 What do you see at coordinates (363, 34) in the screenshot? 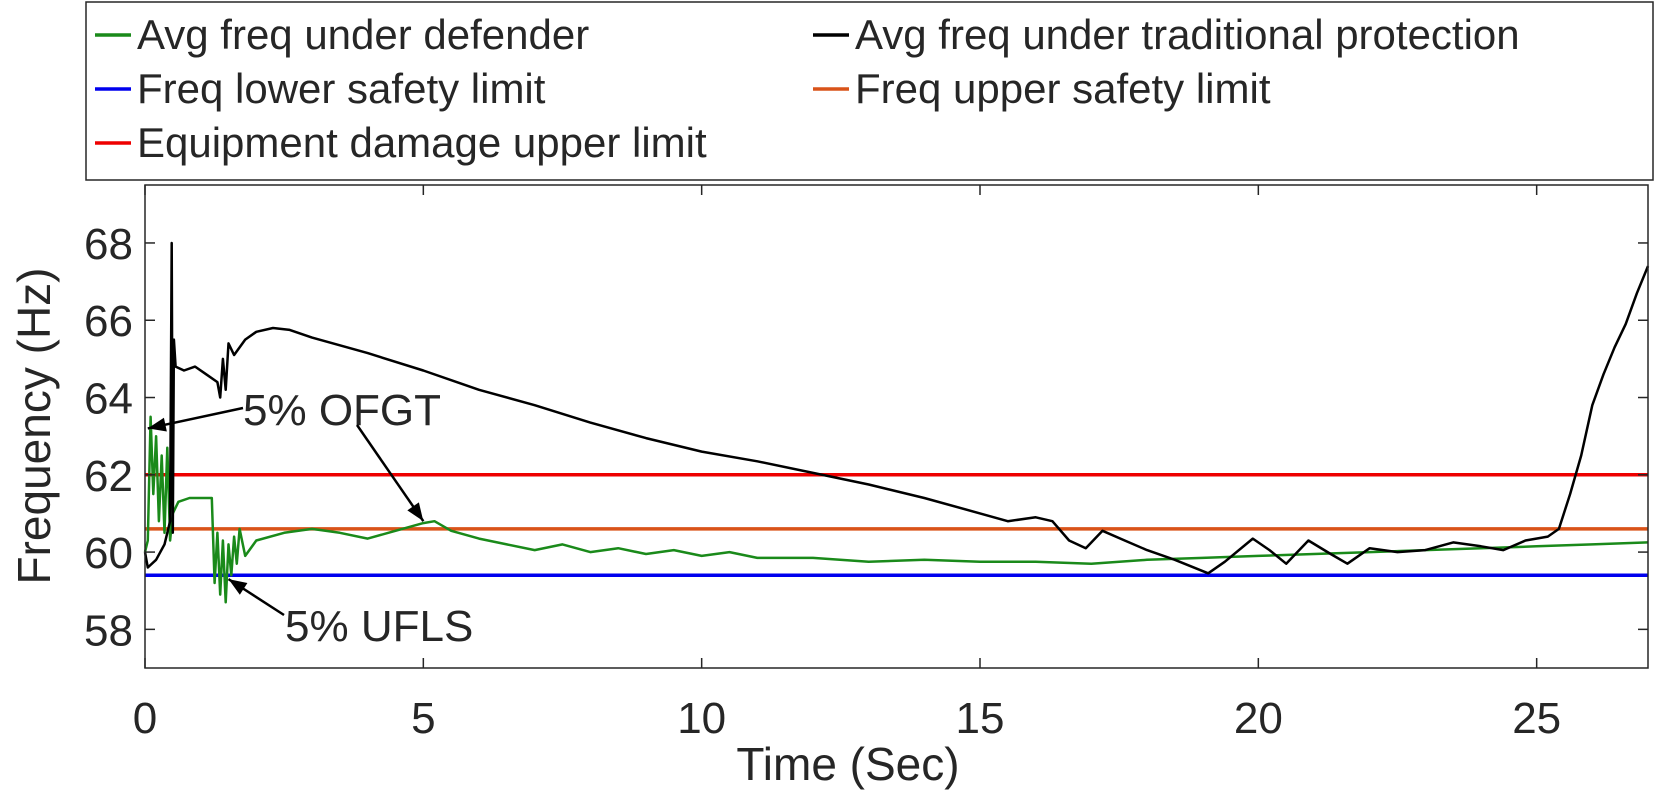
I see `legend-label-avg-freq-under-defender: Avg freq under defender` at bounding box center [363, 34].